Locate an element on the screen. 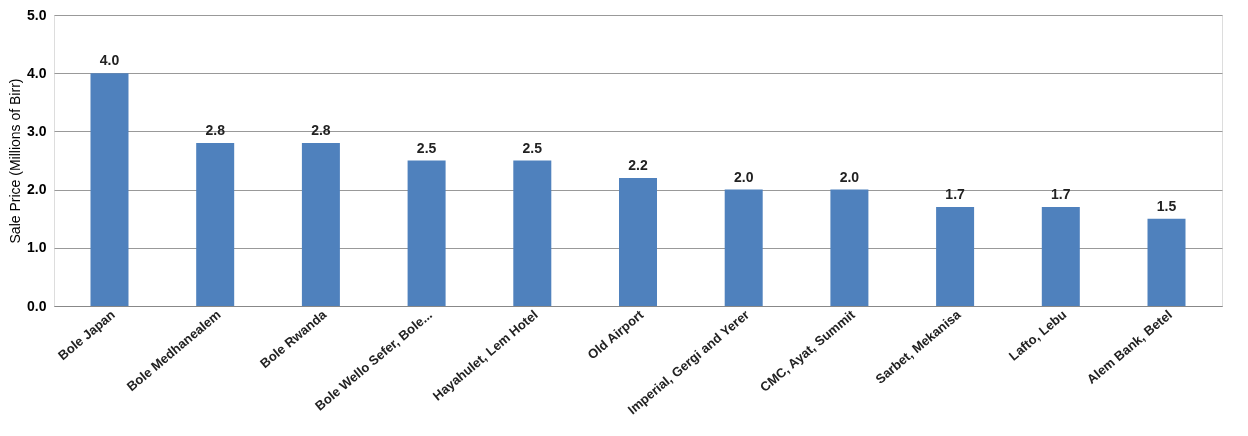 The height and width of the screenshot is (436, 1248). y-tick-label: 1.0 is located at coordinates (37, 247).